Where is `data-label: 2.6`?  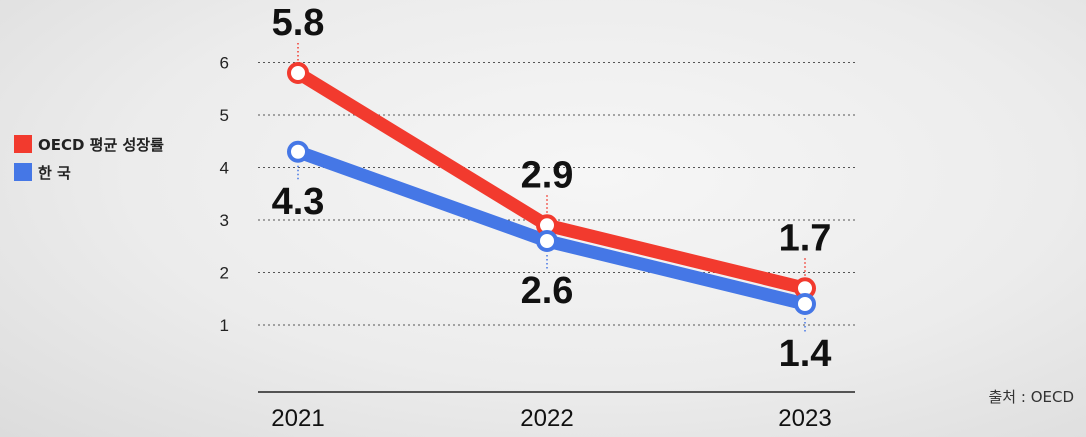 data-label: 2.6 is located at coordinates (547, 291).